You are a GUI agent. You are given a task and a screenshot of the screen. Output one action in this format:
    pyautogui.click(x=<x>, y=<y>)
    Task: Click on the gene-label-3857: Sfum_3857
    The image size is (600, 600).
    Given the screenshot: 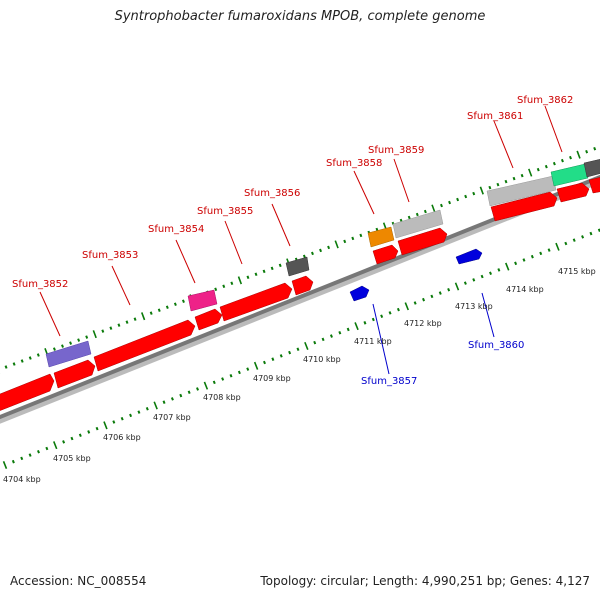 What is the action you would take?
    pyautogui.click(x=389, y=381)
    